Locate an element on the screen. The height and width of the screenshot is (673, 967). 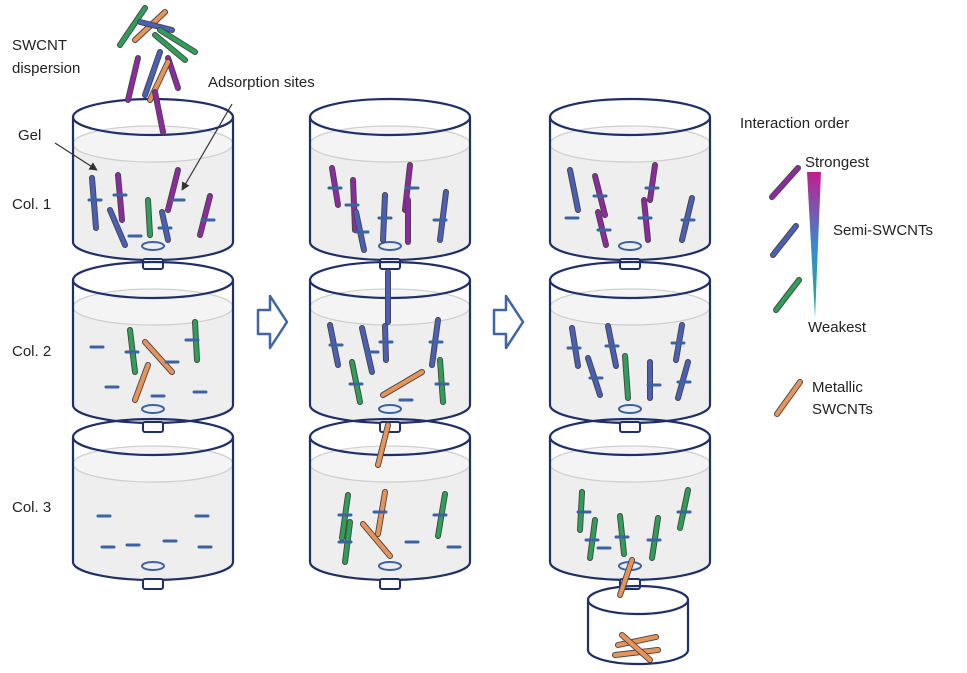
eluting-metallic-tube is located at coordinates (626, 577).